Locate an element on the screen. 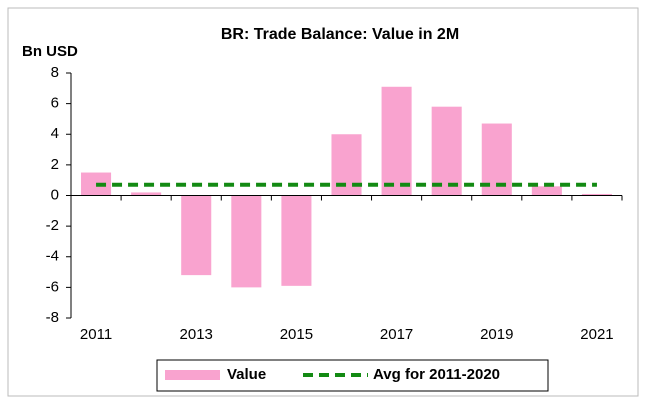 This screenshot has width=646, height=406. y-tick-label: 8 is located at coordinates (55, 72).